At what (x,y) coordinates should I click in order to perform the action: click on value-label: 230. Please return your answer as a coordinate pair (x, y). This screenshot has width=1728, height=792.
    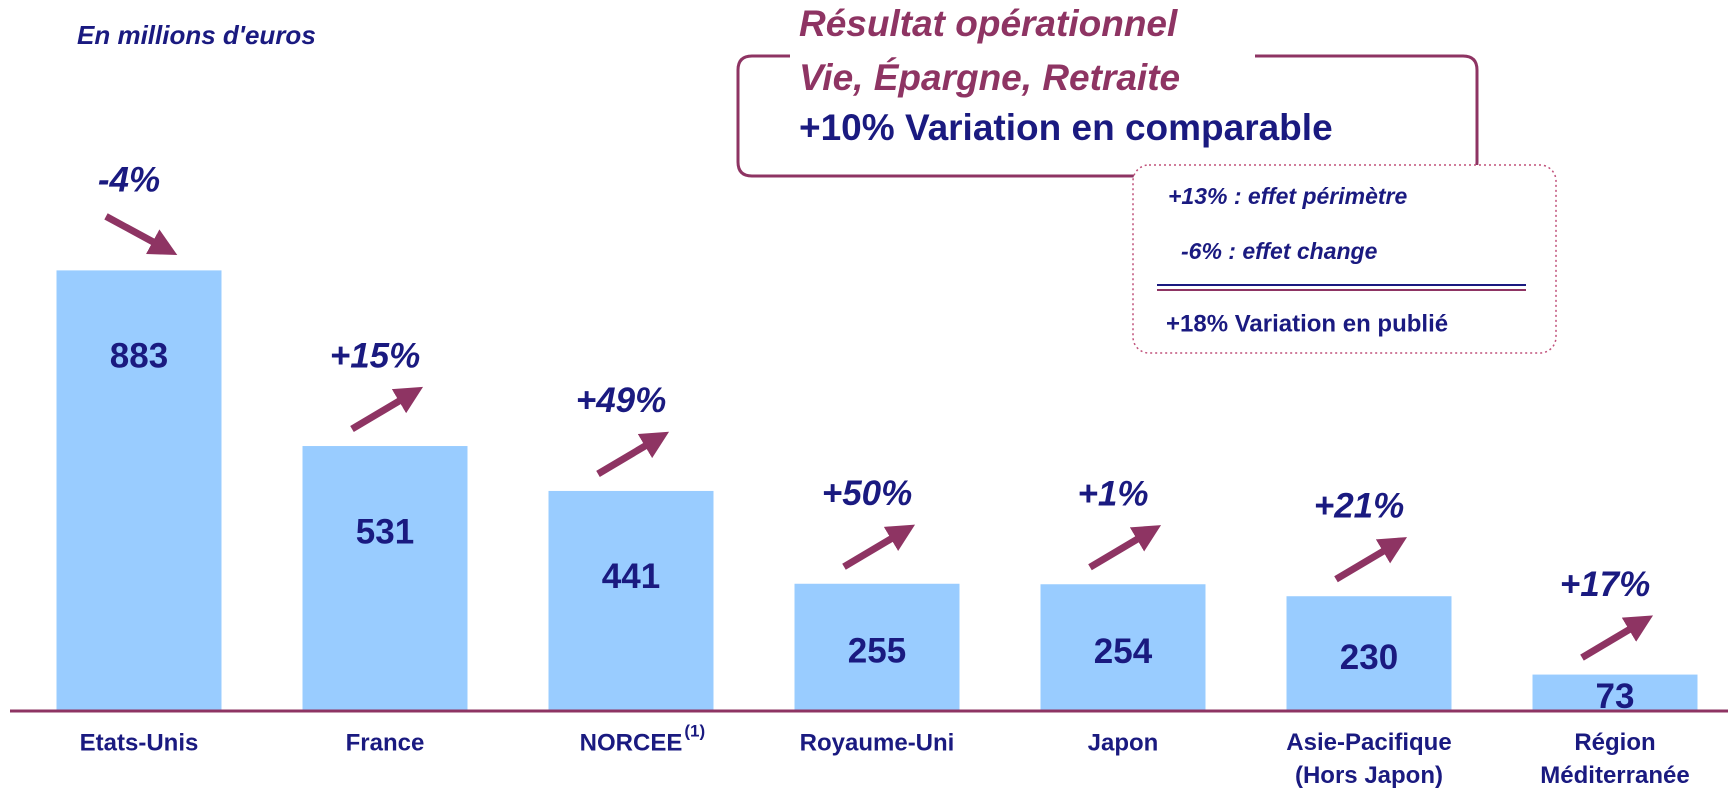
    Looking at the image, I should click on (1369, 657).